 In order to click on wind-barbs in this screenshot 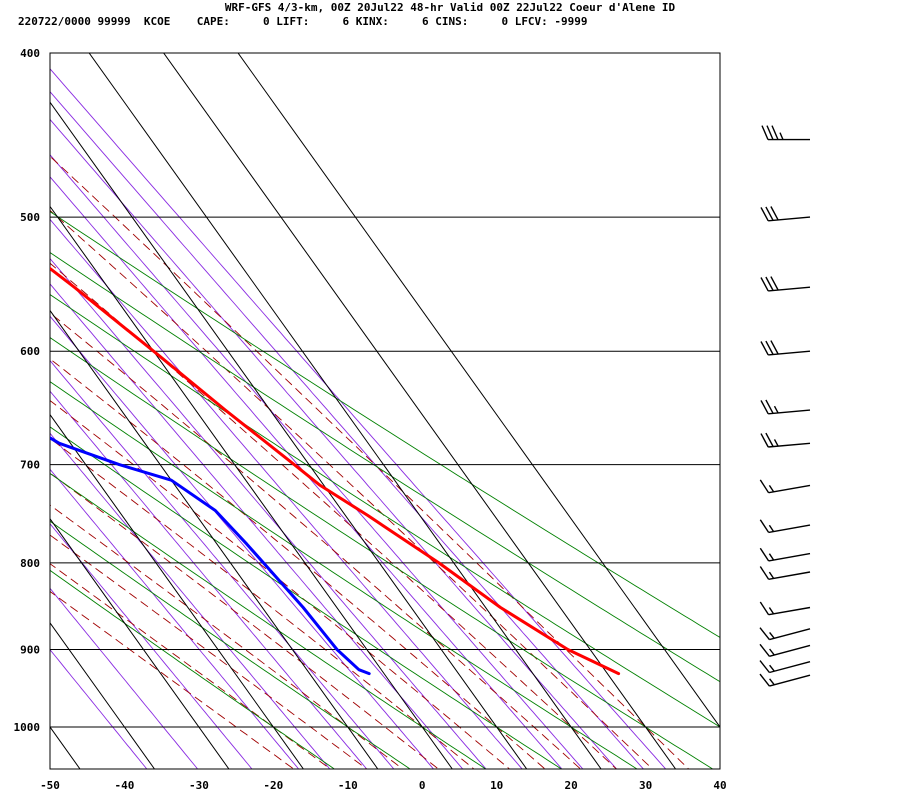, I will do `click(785, 406)`.